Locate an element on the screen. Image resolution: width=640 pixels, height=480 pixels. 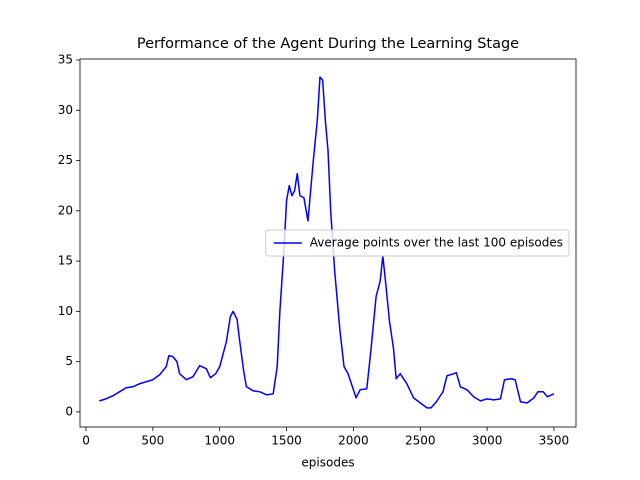
y-tick-label: 30 is located at coordinates (65, 110).